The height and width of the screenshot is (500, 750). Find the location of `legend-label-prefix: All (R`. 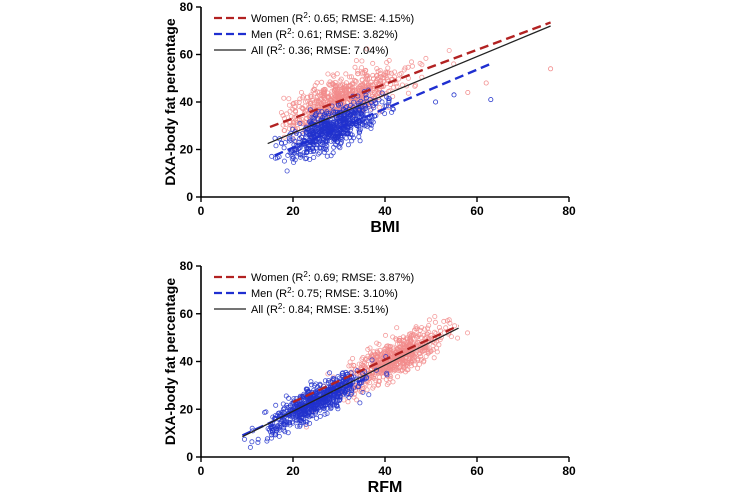

legend-label-prefix: All (R is located at coordinates (264, 310).